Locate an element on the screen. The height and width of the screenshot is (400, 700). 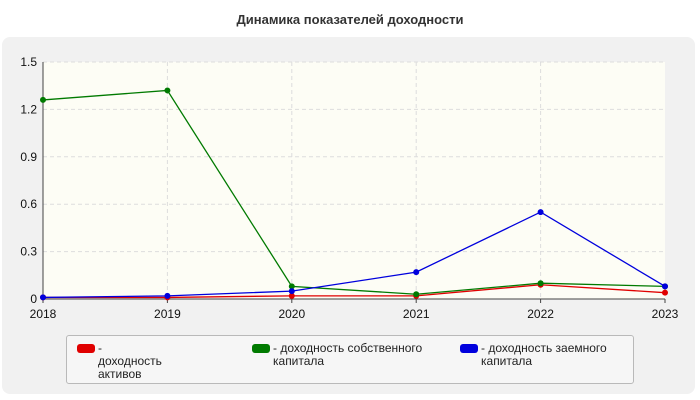
y-tick-label: 0 is located at coordinates (33, 299).